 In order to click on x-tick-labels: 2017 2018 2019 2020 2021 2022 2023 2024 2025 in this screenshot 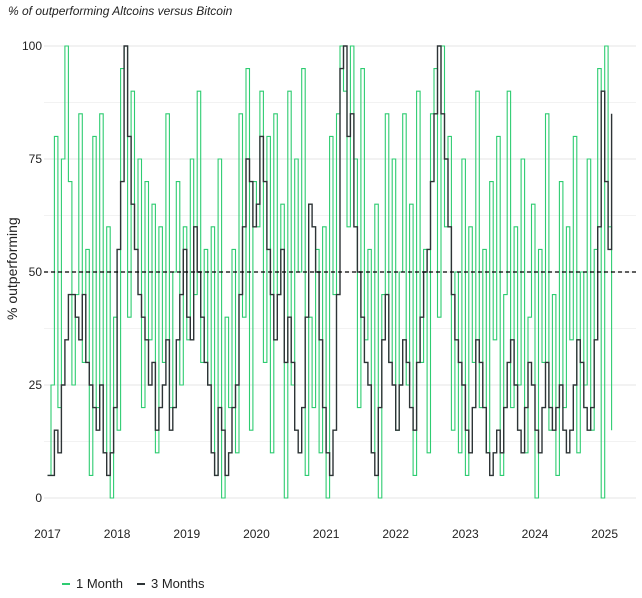, I will do `click(326, 534)`.